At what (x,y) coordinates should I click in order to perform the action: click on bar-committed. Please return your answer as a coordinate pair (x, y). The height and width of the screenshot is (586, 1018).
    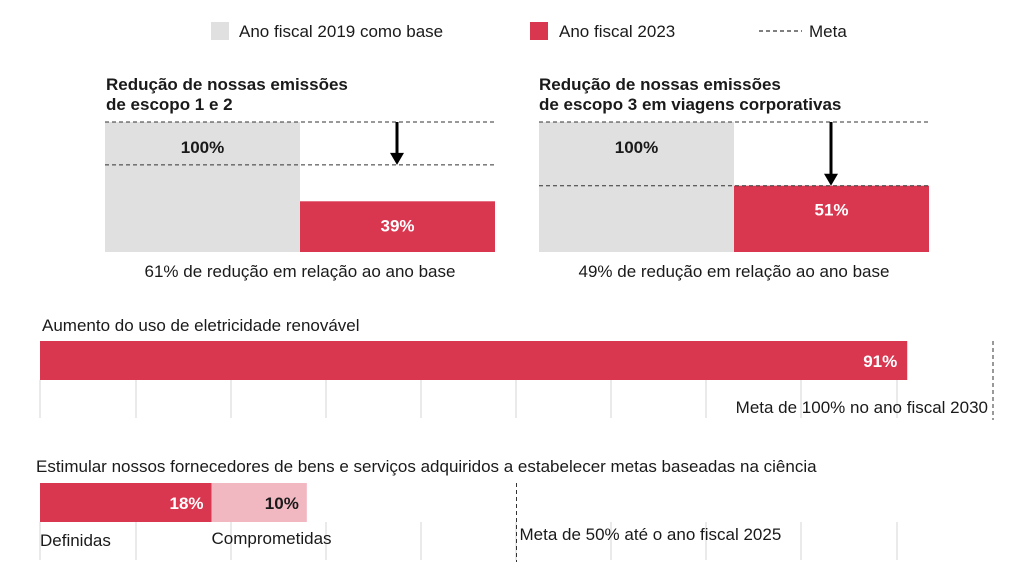
    Looking at the image, I should click on (259, 502).